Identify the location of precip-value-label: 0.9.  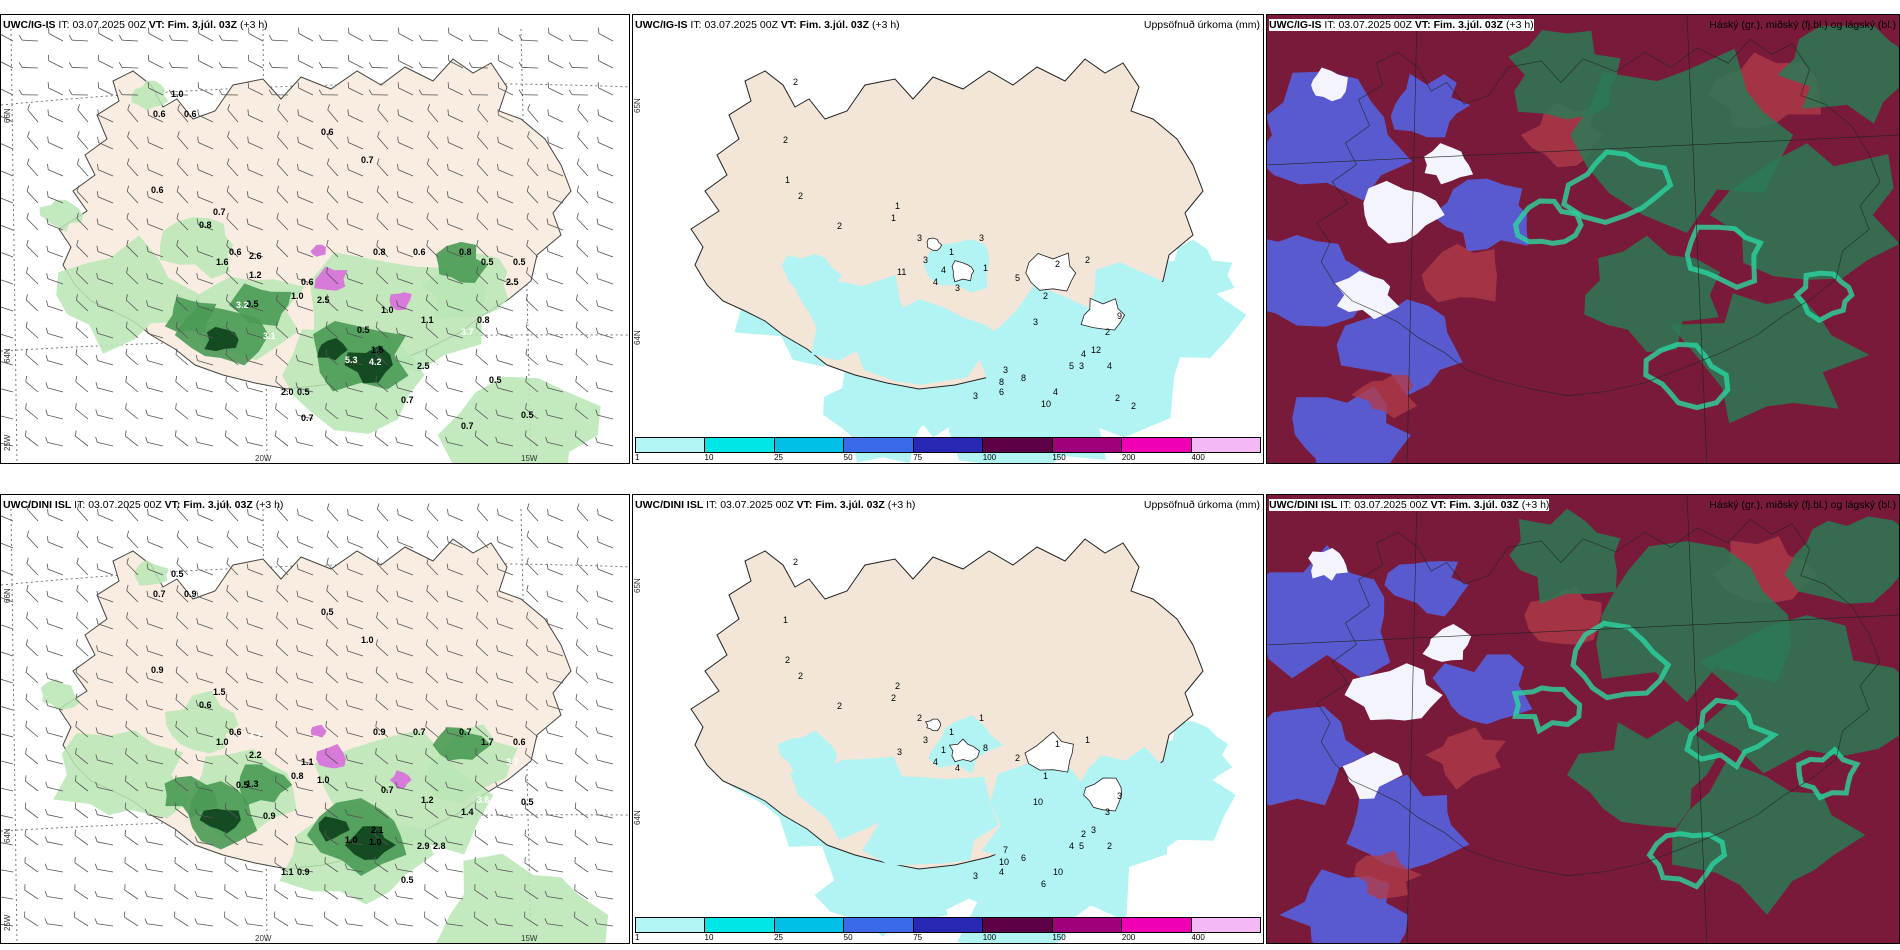
(157, 670).